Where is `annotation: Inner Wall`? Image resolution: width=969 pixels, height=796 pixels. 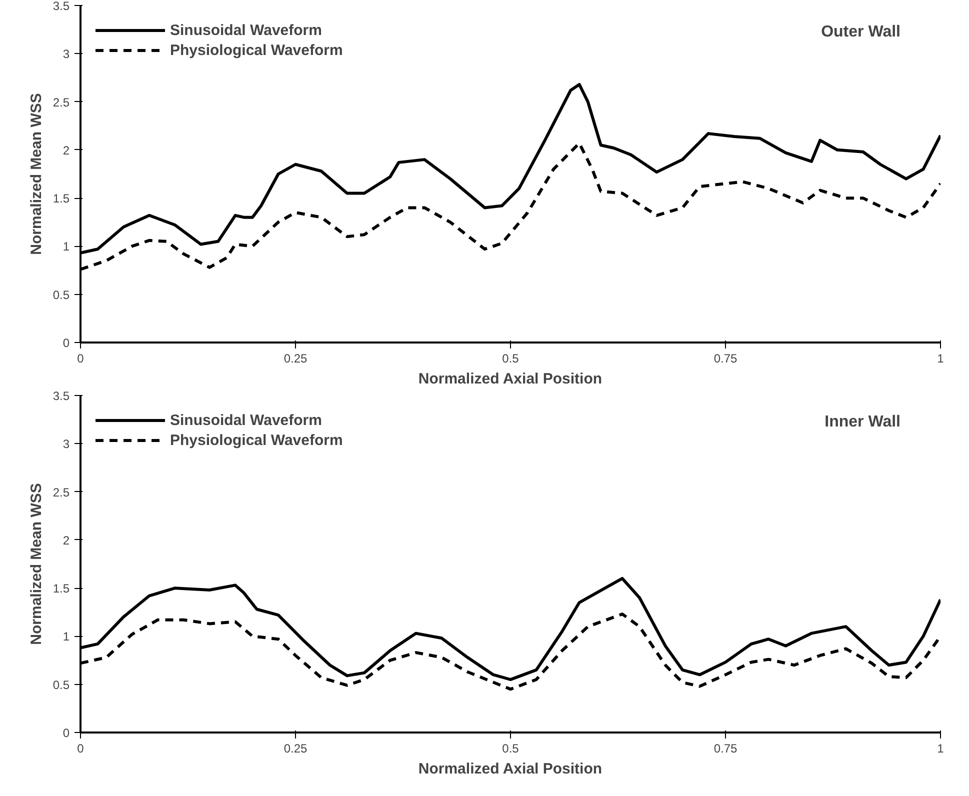 annotation: Inner Wall is located at coordinates (862, 422).